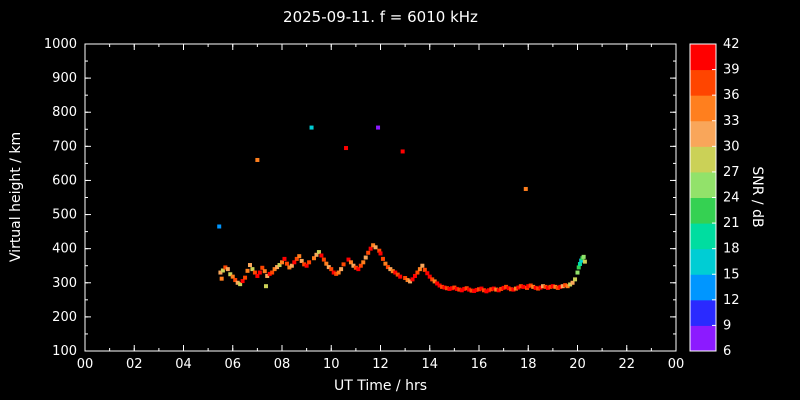  Describe the element at coordinates (731, 274) in the screenshot. I see `colorbar-tick-label: 15` at that location.